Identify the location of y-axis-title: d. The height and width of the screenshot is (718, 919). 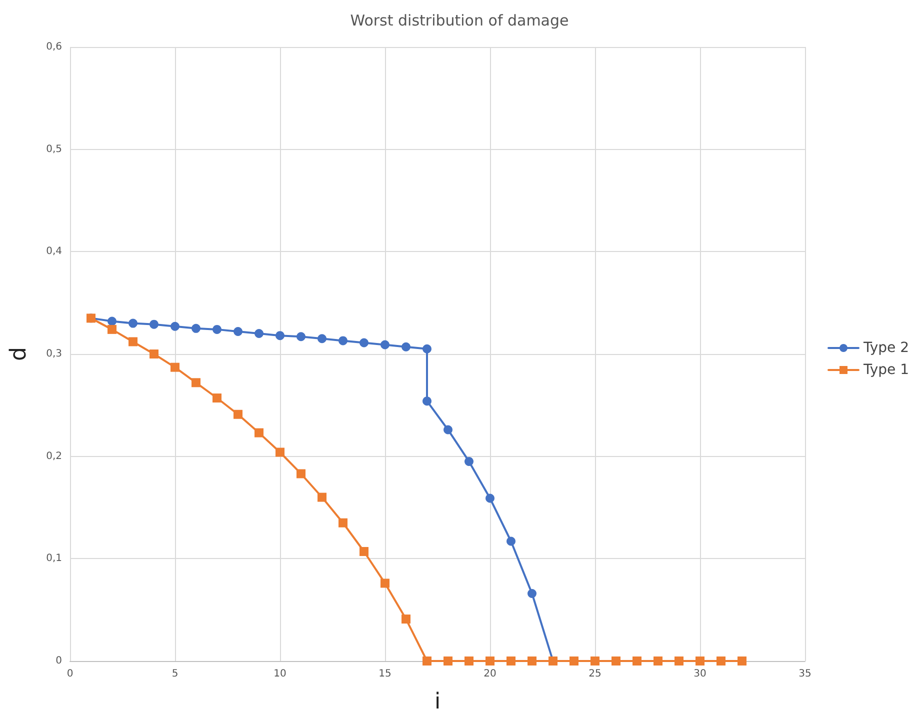
(19, 354).